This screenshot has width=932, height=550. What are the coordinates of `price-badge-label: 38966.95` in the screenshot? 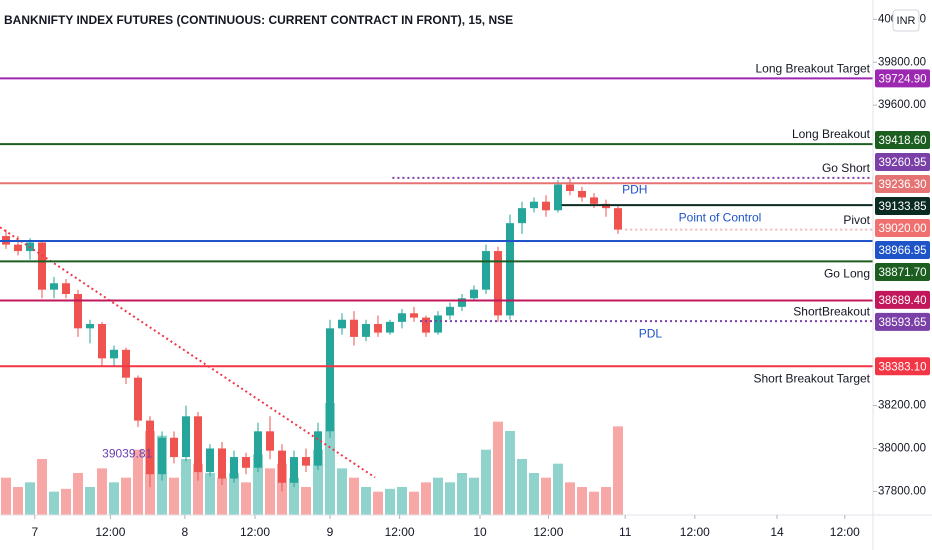 It's located at (903, 251).